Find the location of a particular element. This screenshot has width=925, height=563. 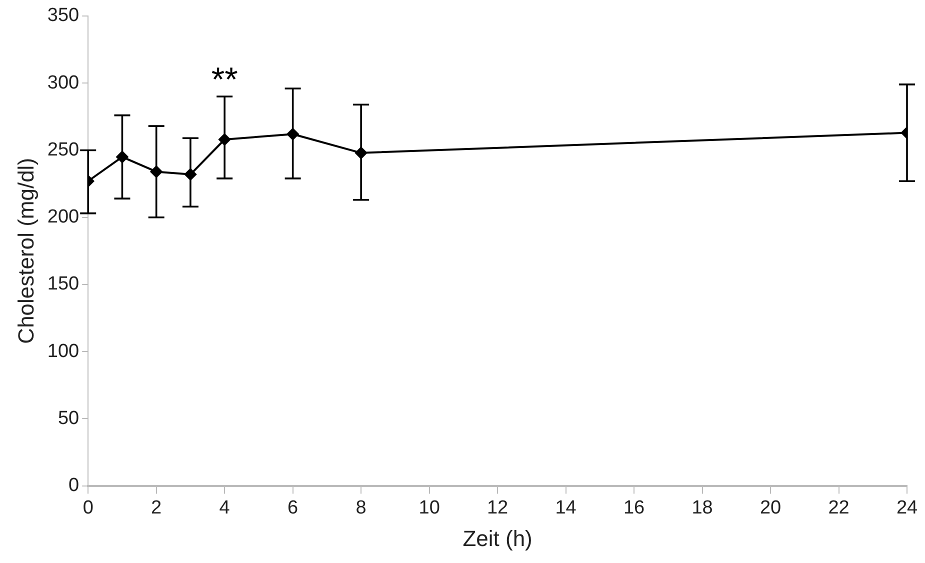

y-tick-label: 100 is located at coordinates (63, 351).